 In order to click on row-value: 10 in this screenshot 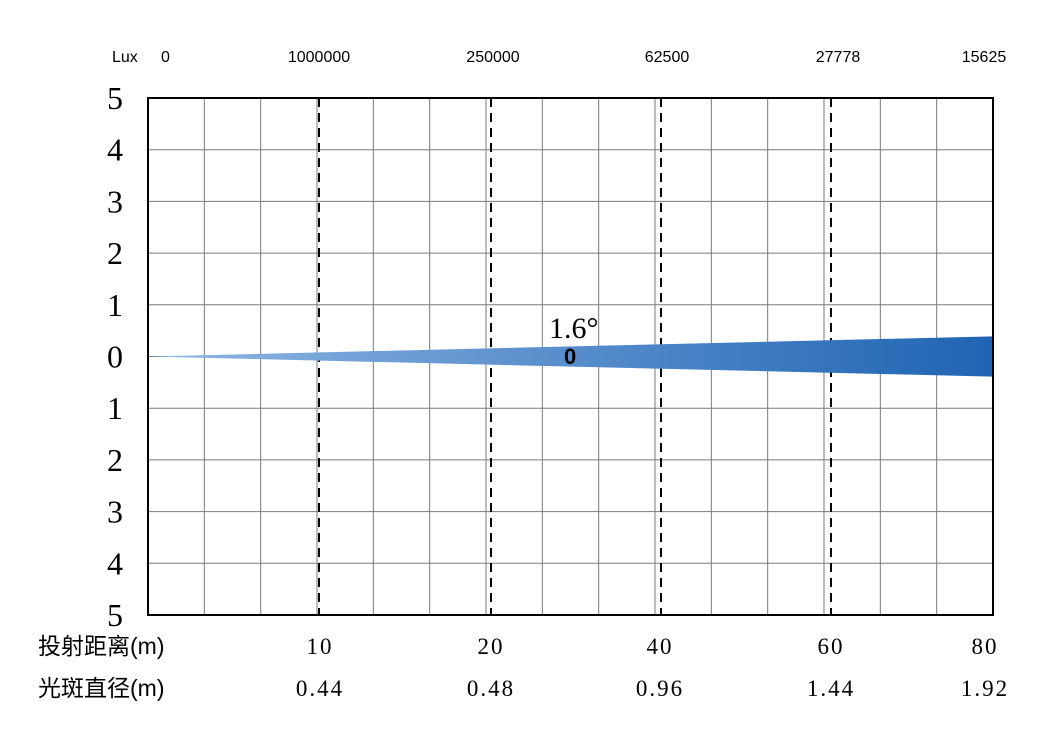, I will do `click(320, 646)`.